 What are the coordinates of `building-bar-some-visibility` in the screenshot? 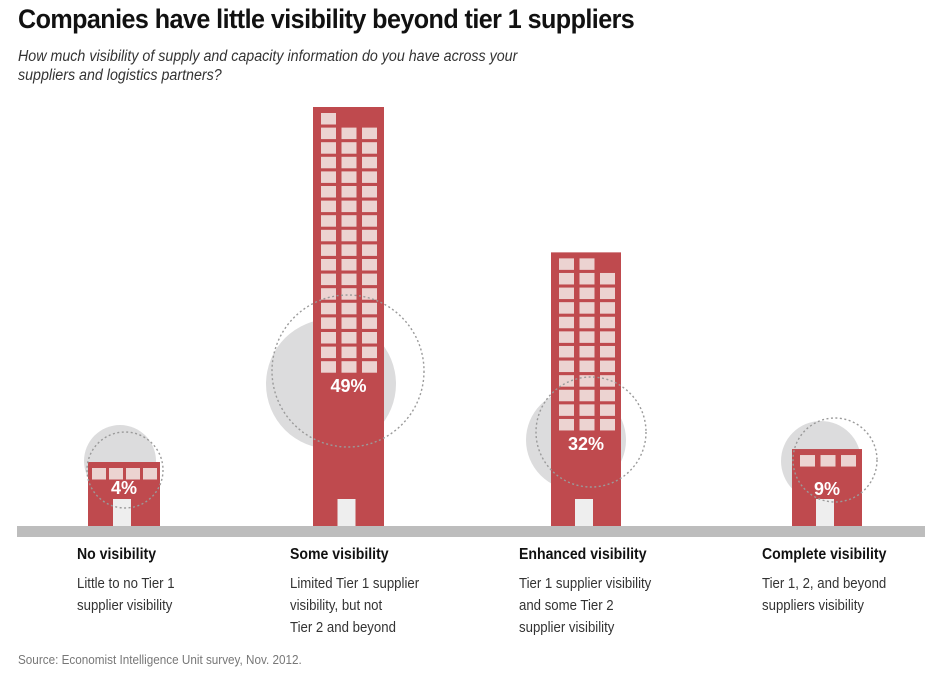 It's located at (348, 316).